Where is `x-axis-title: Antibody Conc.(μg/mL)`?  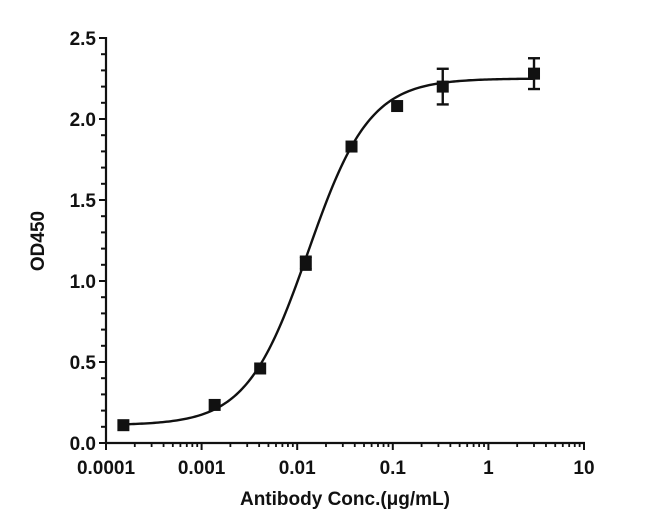
x-axis-title: Antibody Conc.(μg/mL) is located at coordinates (345, 499).